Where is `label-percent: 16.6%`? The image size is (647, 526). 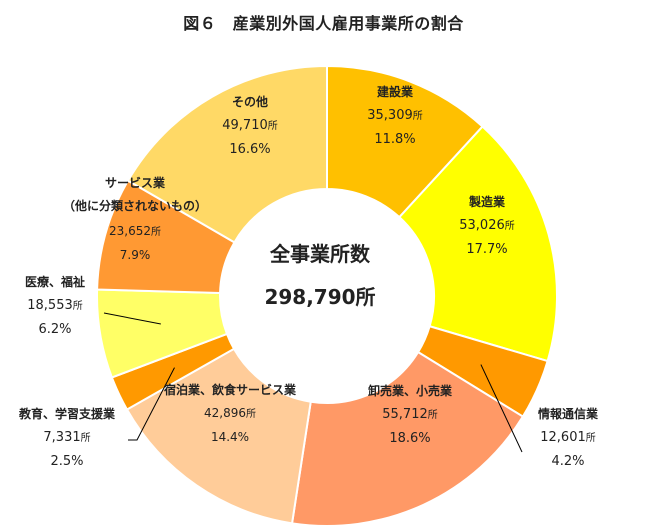 label-percent: 16.6% is located at coordinates (250, 149).